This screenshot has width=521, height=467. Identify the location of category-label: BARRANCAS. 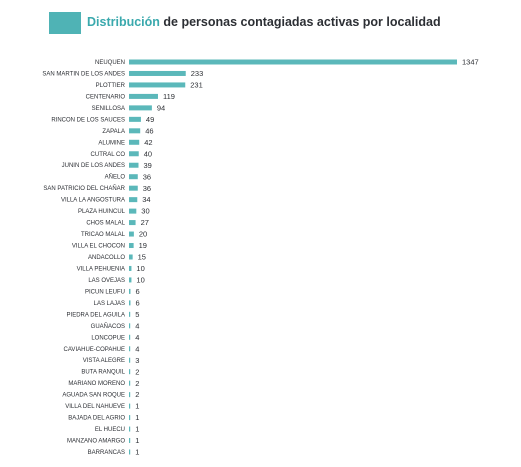
(106, 453).